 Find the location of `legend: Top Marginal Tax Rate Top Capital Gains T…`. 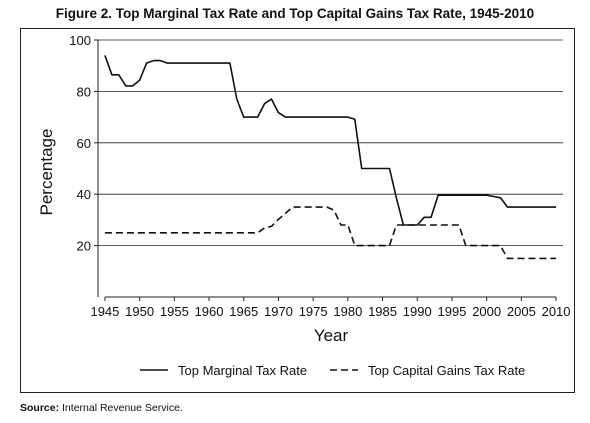

legend: Top Marginal Tax Rate Top Capital Gains T… is located at coordinates (332, 370).